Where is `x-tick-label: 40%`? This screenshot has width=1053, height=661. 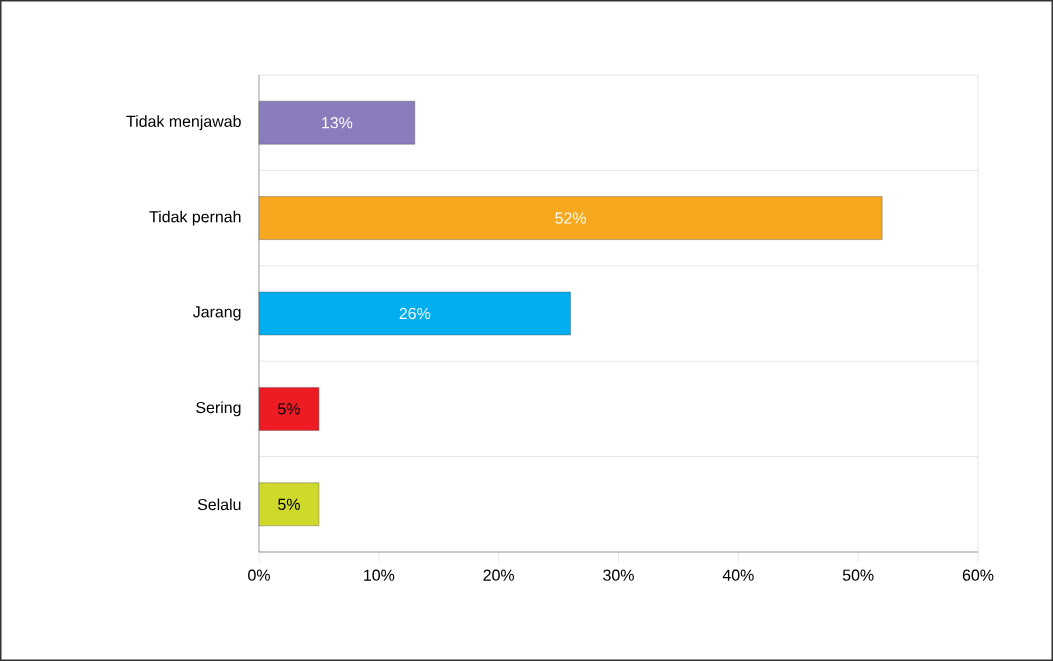
x-tick-label: 40% is located at coordinates (738, 575).